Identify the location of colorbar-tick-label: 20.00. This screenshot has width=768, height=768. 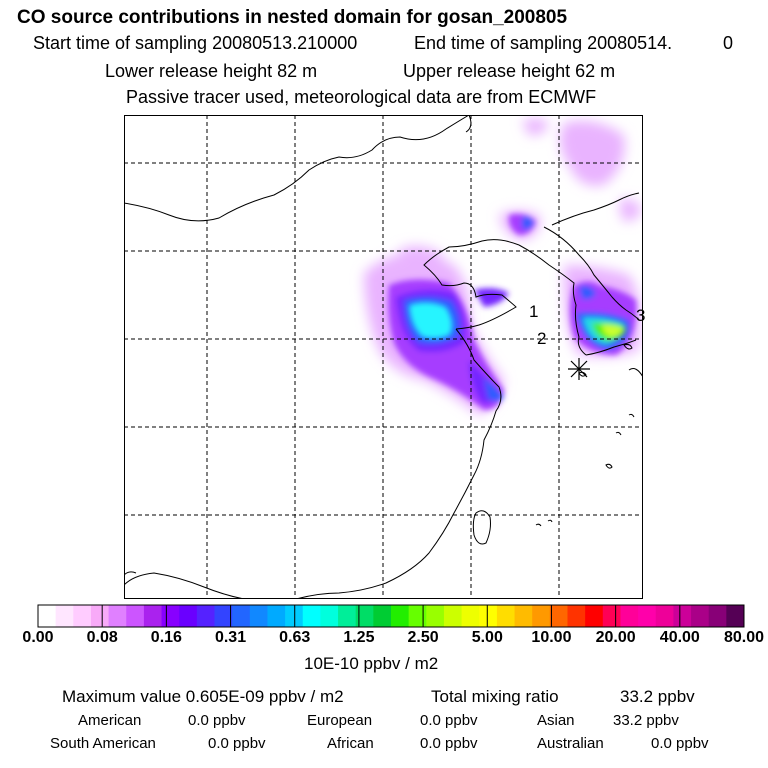
(615, 637).